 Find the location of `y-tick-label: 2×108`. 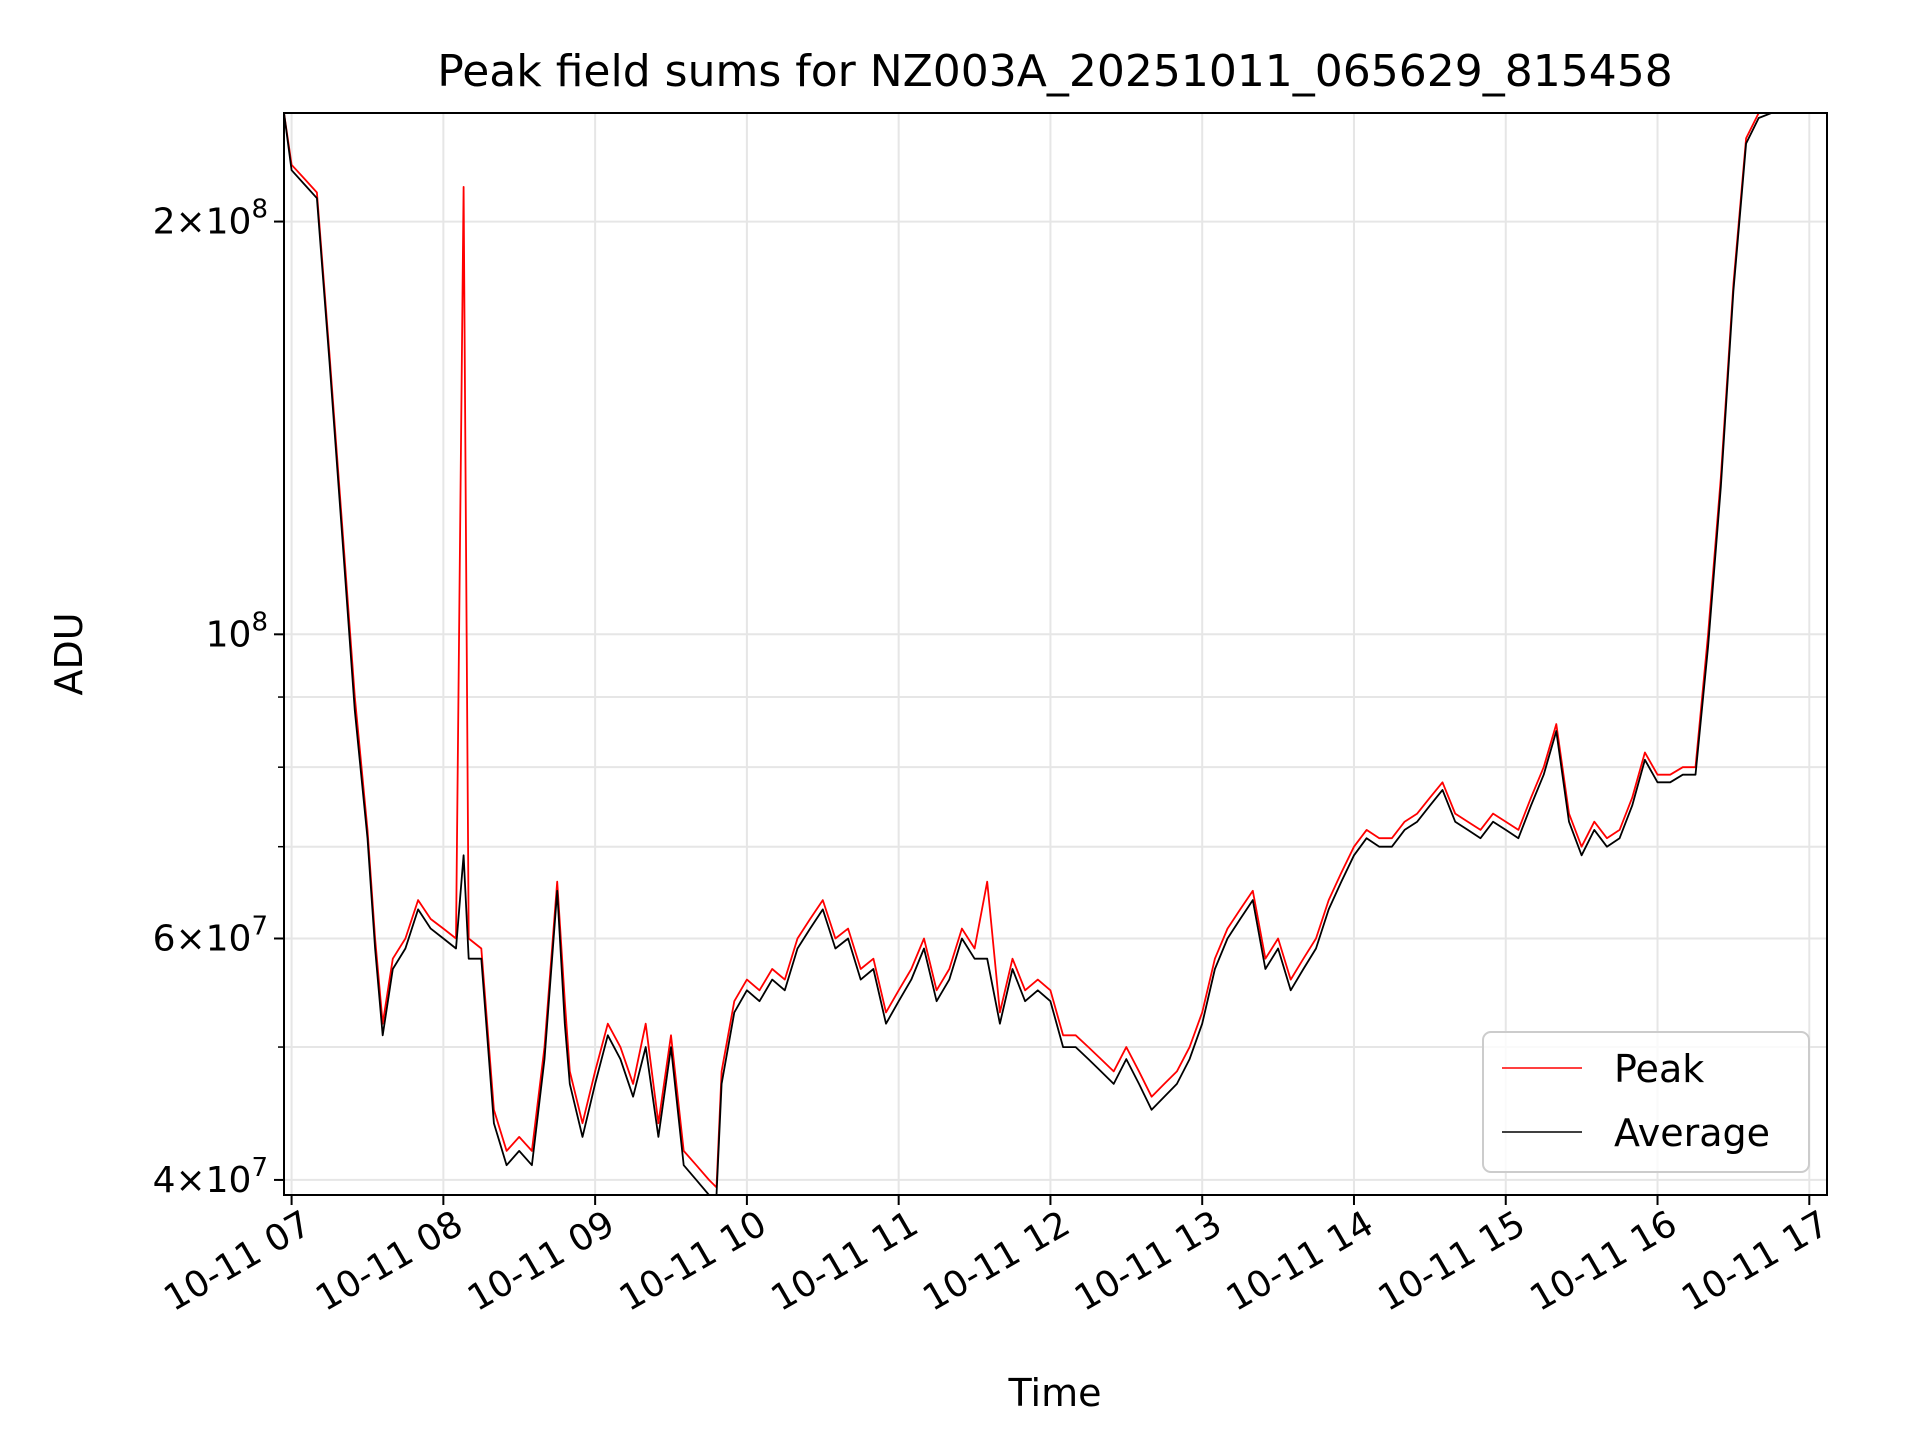

y-tick-label: 2×108 is located at coordinates (210, 219).